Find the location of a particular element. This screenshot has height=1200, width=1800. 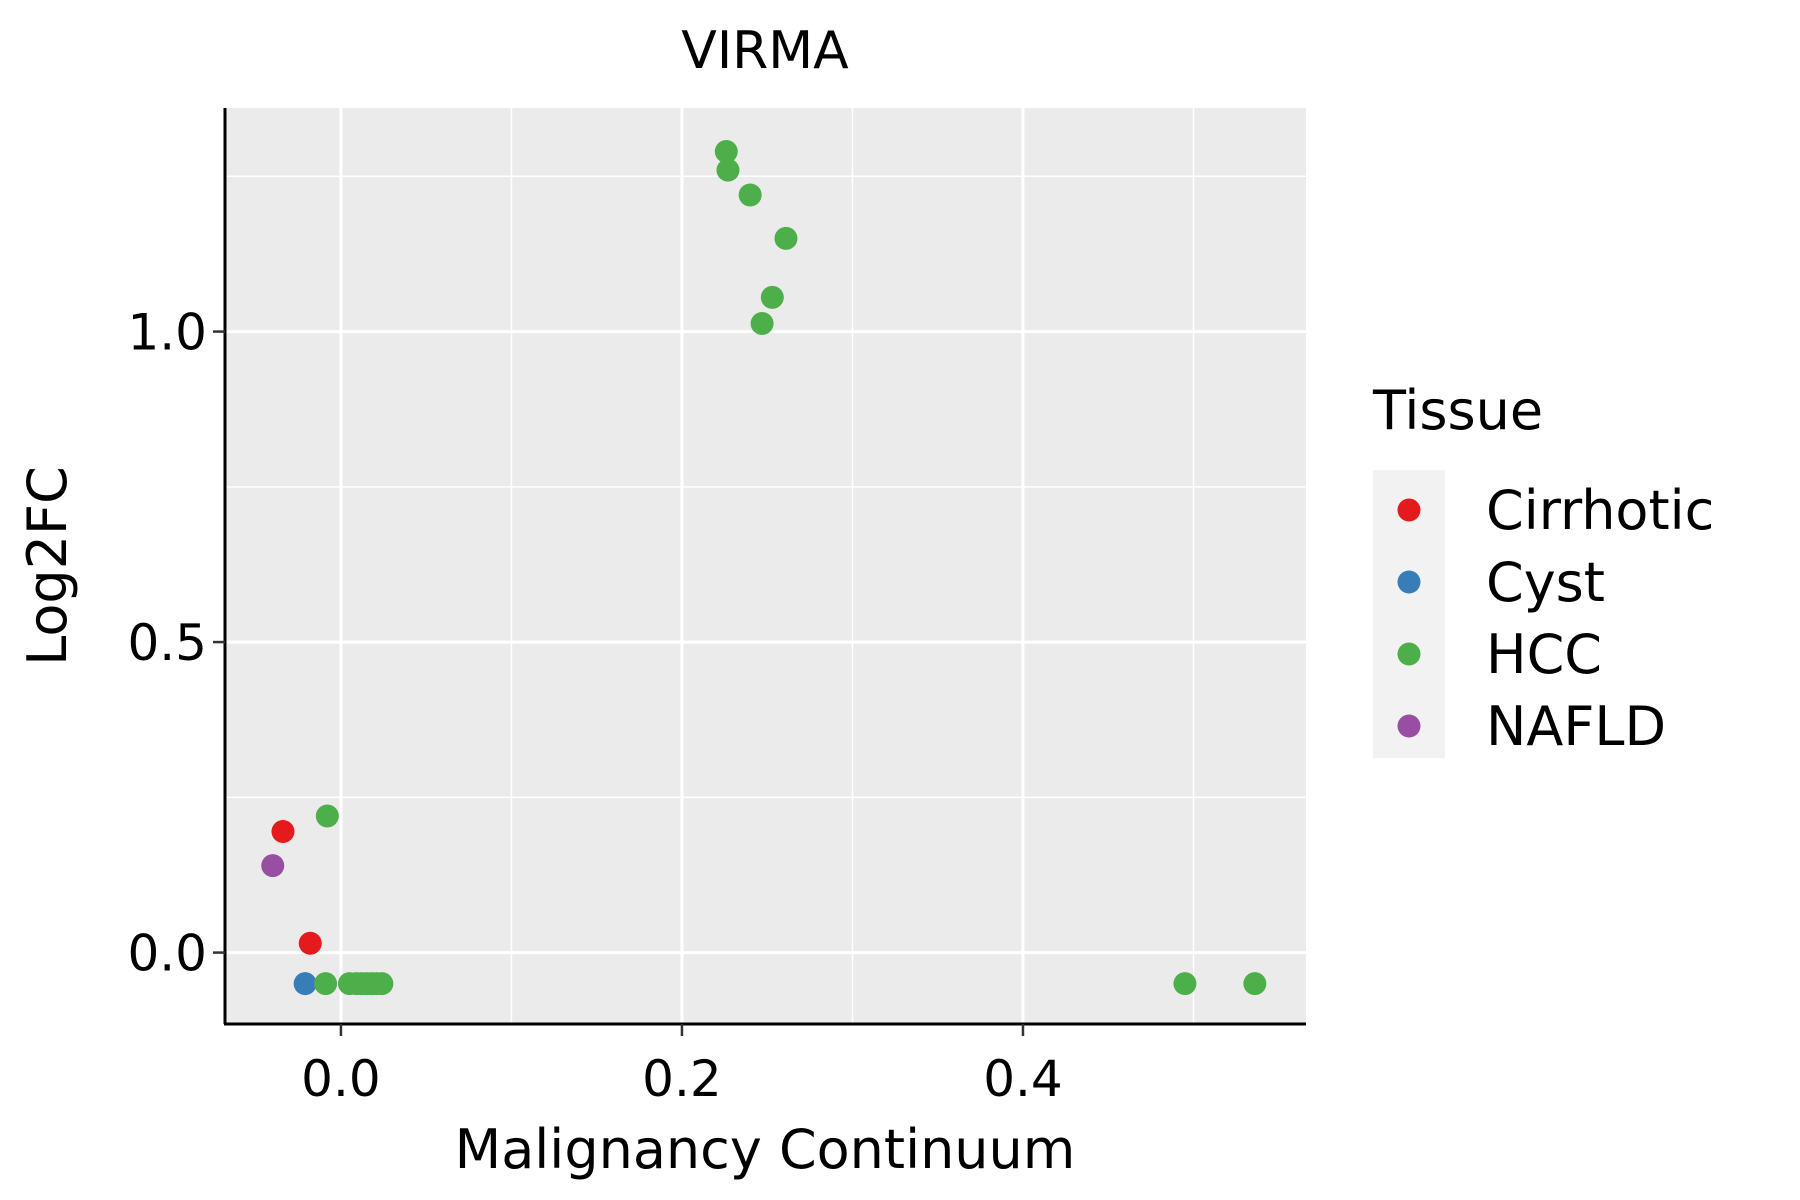

y-tick-label: 1.0 is located at coordinates (167, 333).